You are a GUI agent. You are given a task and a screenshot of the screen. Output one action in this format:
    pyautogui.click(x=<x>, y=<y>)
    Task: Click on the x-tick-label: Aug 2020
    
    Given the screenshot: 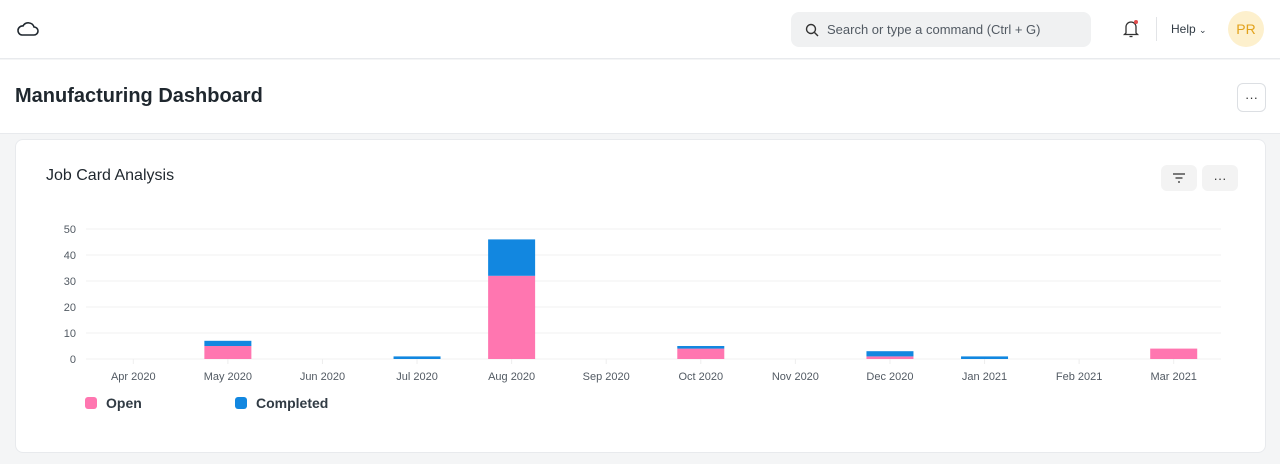 What is the action you would take?
    pyautogui.click(x=511, y=377)
    